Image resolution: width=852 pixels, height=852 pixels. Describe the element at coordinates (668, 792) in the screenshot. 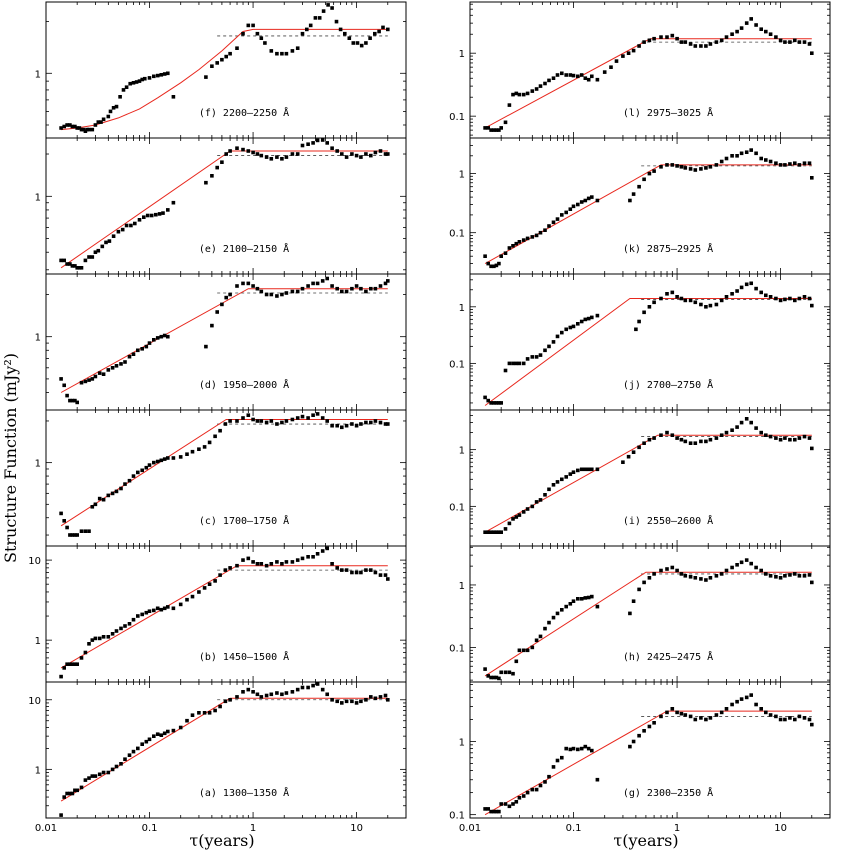

I see `panel-label: (g) 2300–2350 Å` at that location.